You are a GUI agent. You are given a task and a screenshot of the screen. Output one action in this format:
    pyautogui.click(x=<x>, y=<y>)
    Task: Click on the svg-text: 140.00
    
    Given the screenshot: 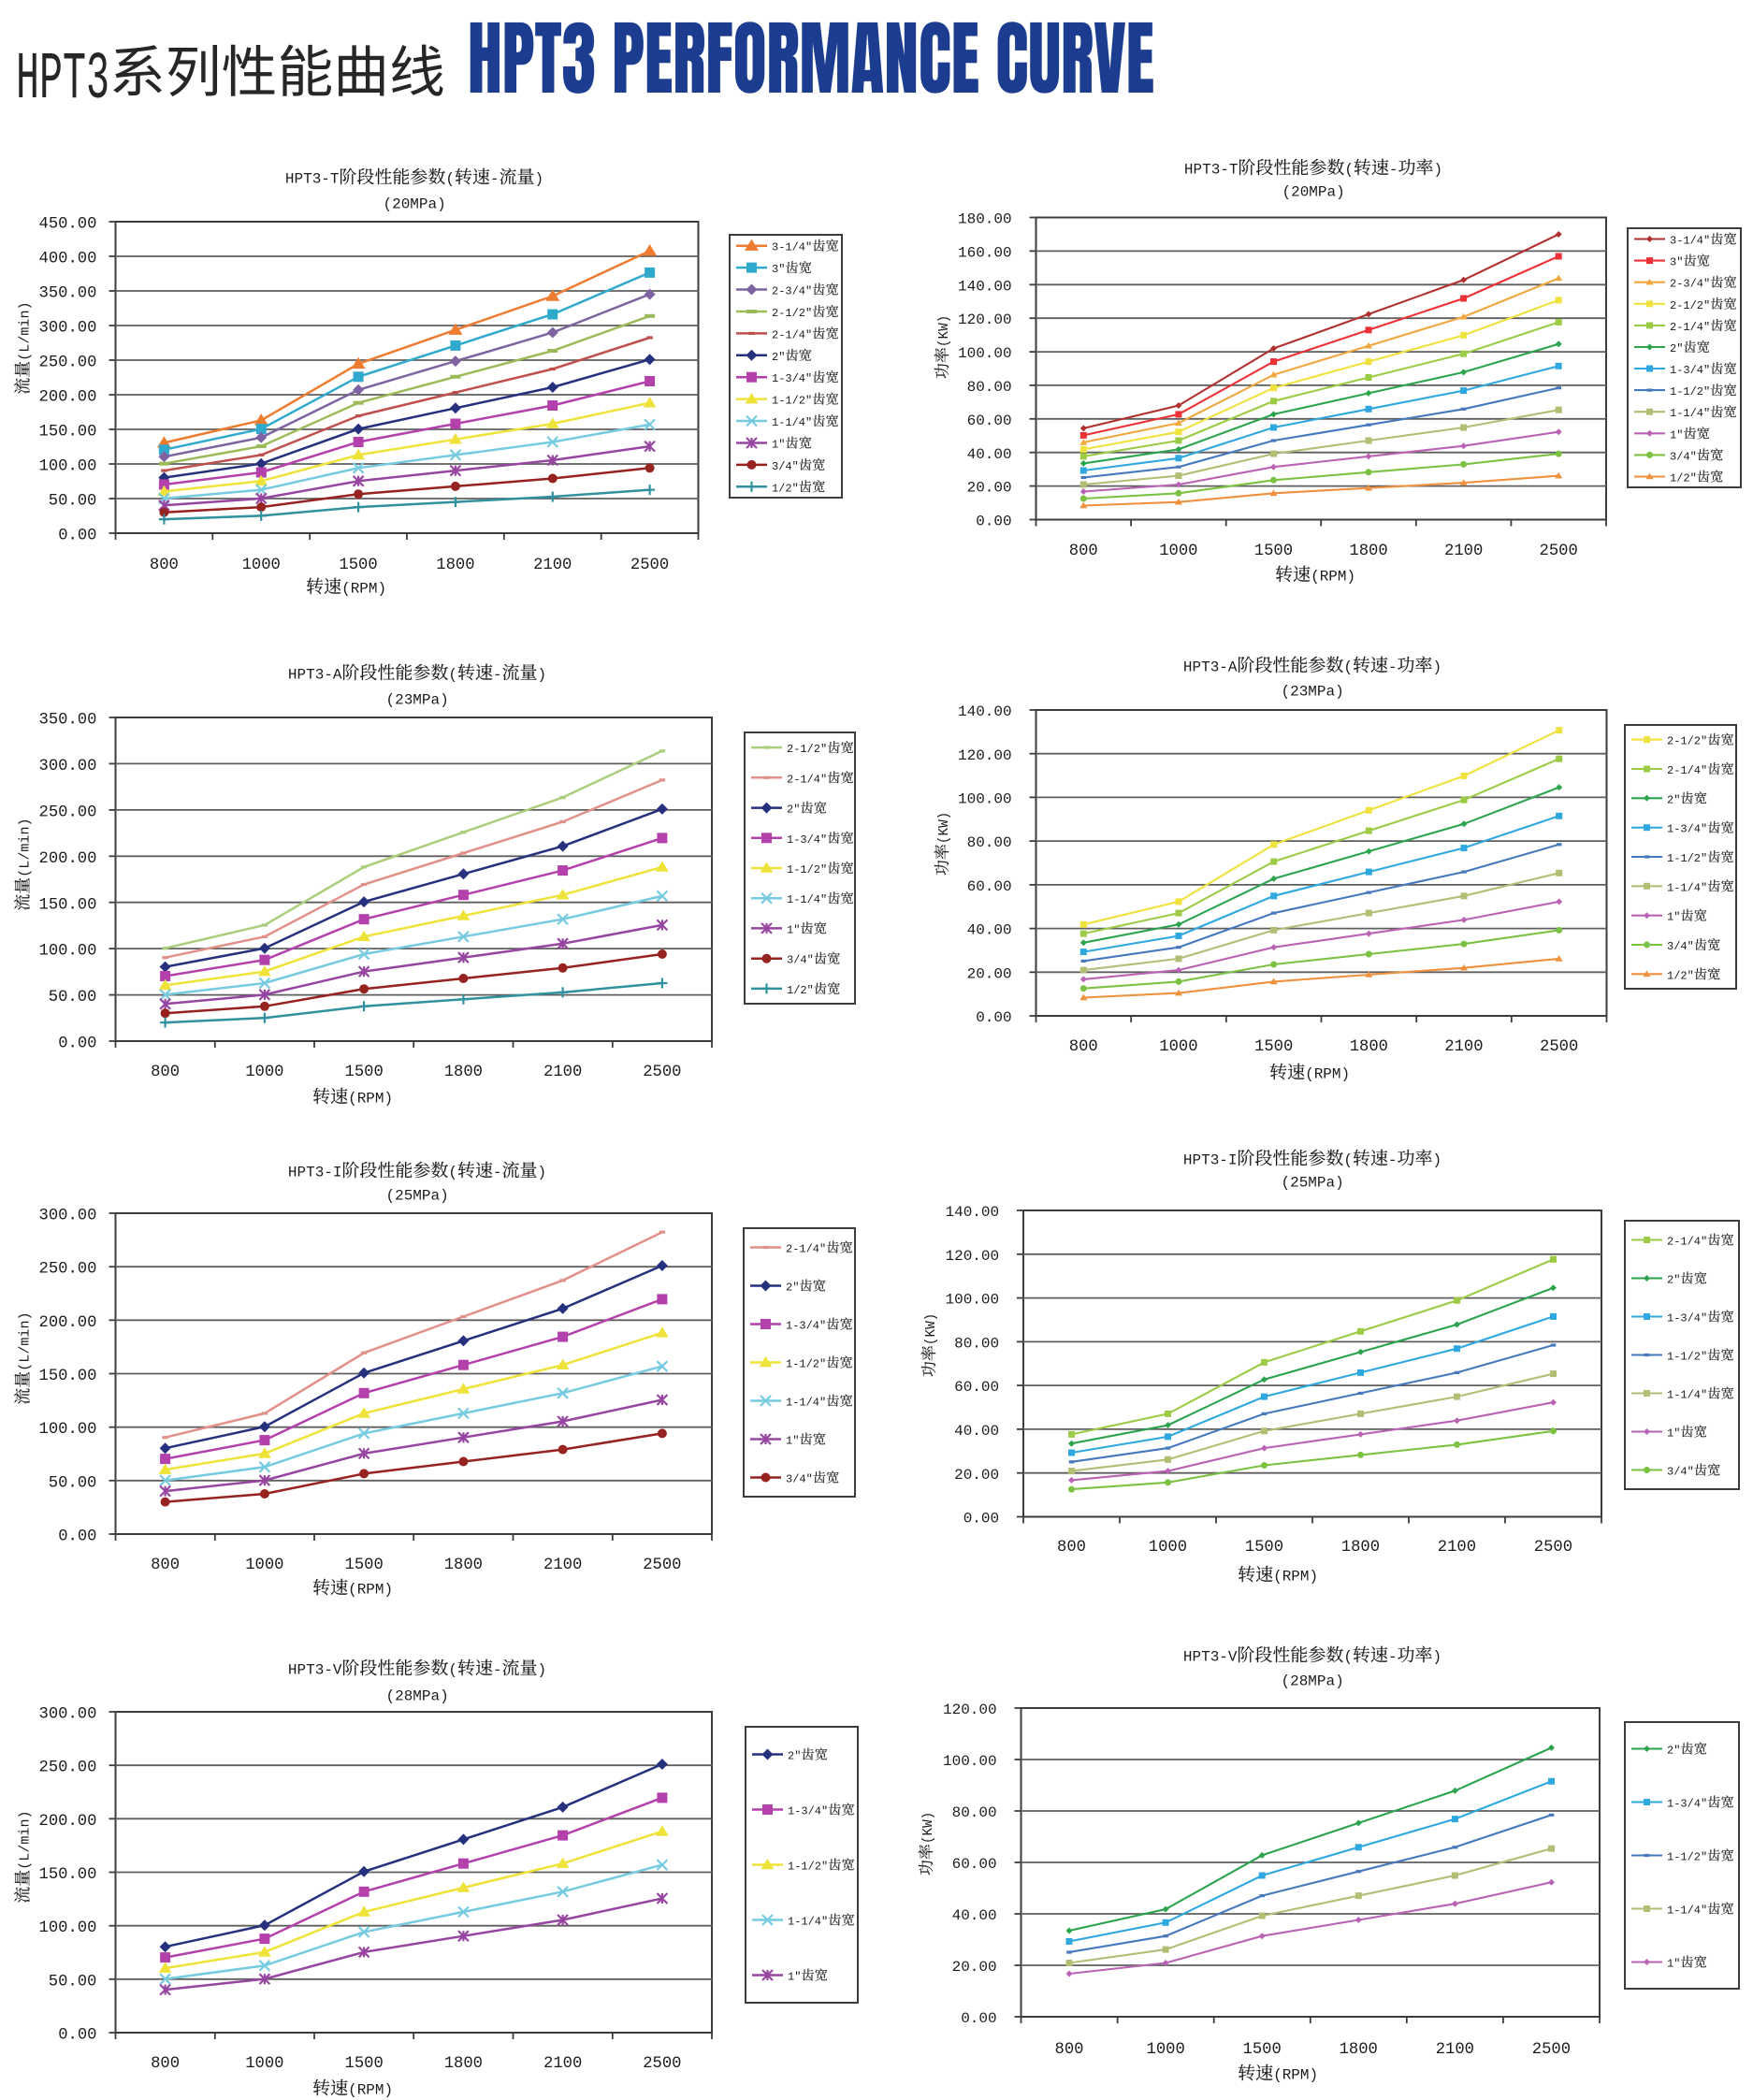 What is the action you would take?
    pyautogui.click(x=973, y=1212)
    